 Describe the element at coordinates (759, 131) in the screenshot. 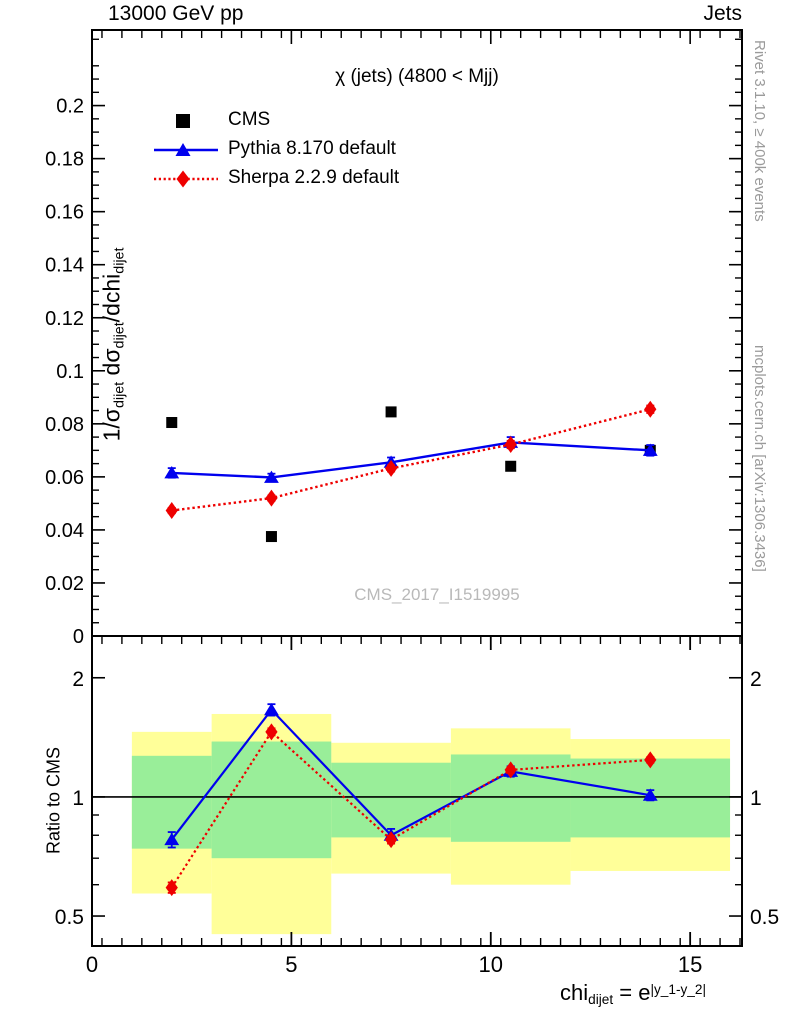

I see `rivet-version-caption: Rivet 3.1.10, ≥ 400k events` at that location.